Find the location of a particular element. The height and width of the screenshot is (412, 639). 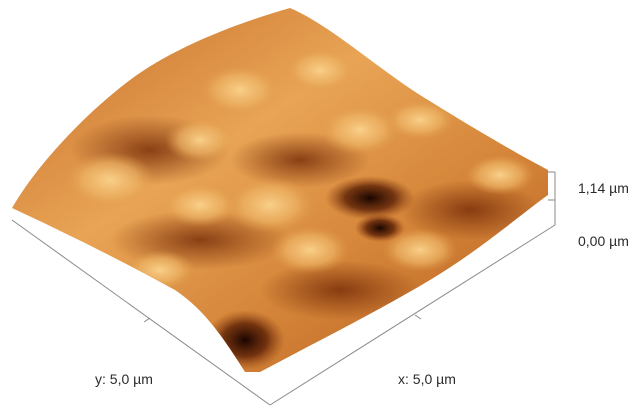

x-axis-label: x: 5,0 µm is located at coordinates (427, 379).